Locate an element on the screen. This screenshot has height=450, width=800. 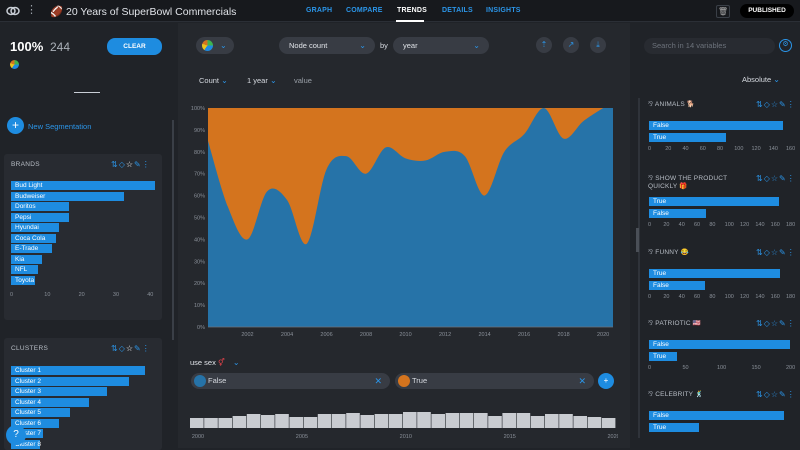
list-bar-item: Bud Light is located at coordinates (83, 185).